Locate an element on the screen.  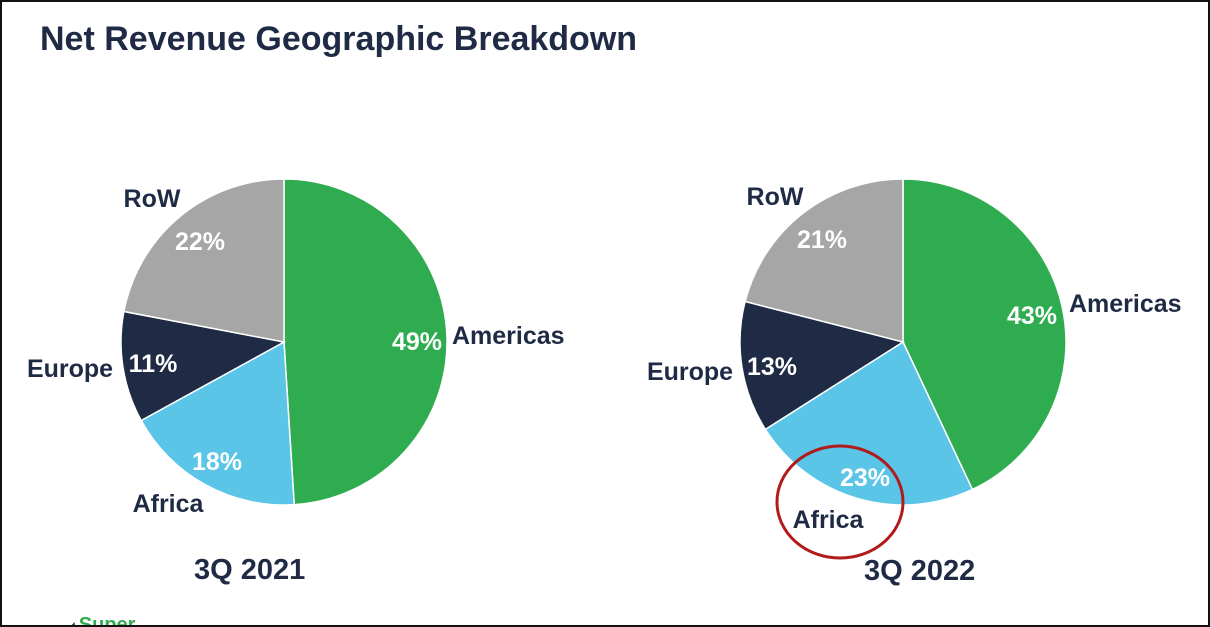
value-label-americas: 49% is located at coordinates (417, 342).